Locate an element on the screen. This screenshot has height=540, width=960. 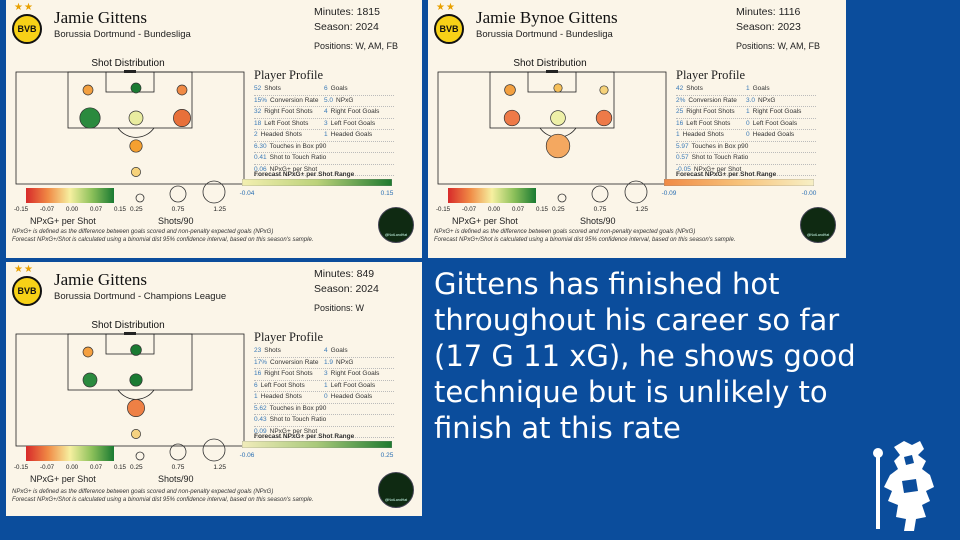
stat-cell: 3 Left Foot Goals is located at coordinates (350, 123).